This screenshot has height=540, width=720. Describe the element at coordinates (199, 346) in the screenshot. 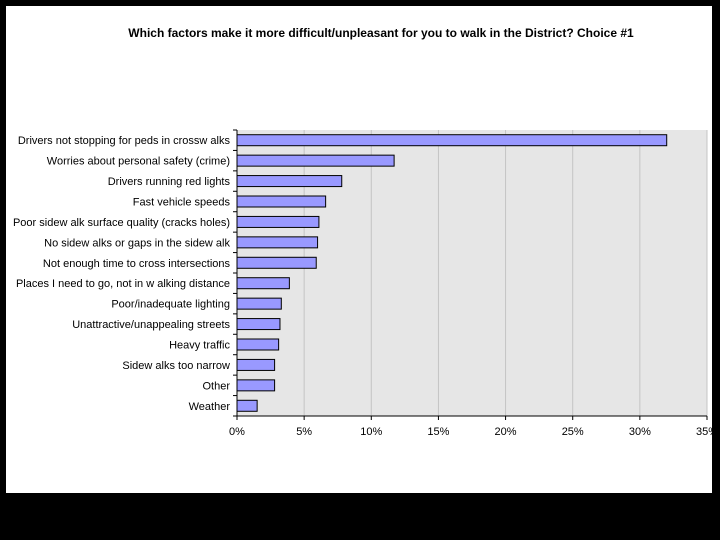

I see `category-label: Heavy traffic` at that location.